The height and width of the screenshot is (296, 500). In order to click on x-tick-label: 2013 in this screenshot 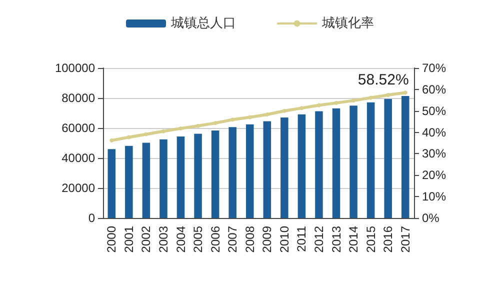, I will do `click(336, 239)`.